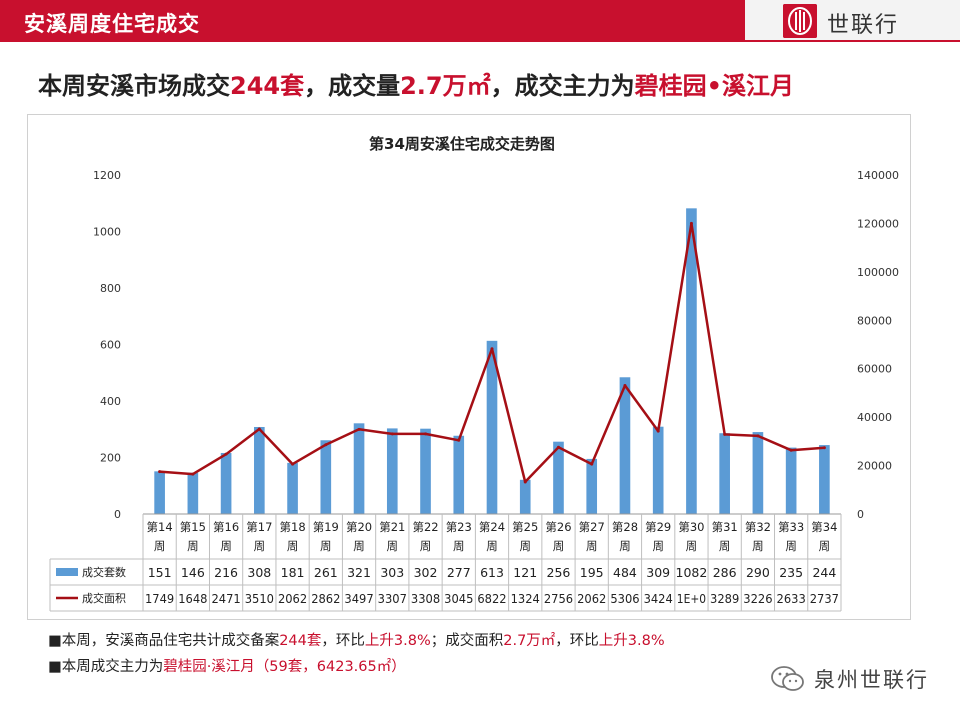 The height and width of the screenshot is (720, 960). What do you see at coordinates (691, 599) in the screenshot?
I see `table-cell-area: 1E+0` at bounding box center [691, 599].